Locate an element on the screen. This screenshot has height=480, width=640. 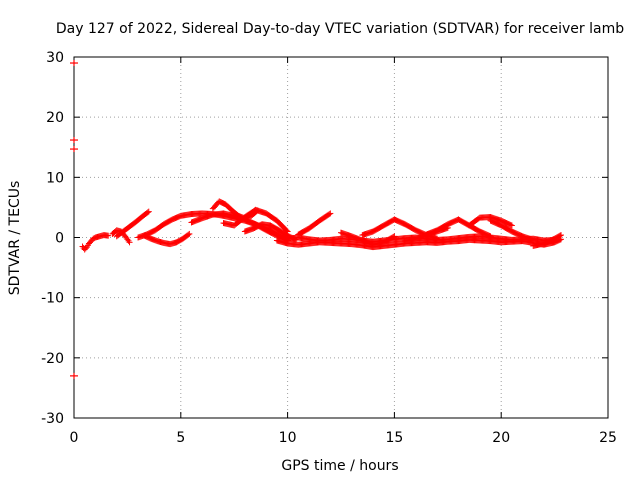
x-axis-label: GPS time / hours is located at coordinates (339, 466).